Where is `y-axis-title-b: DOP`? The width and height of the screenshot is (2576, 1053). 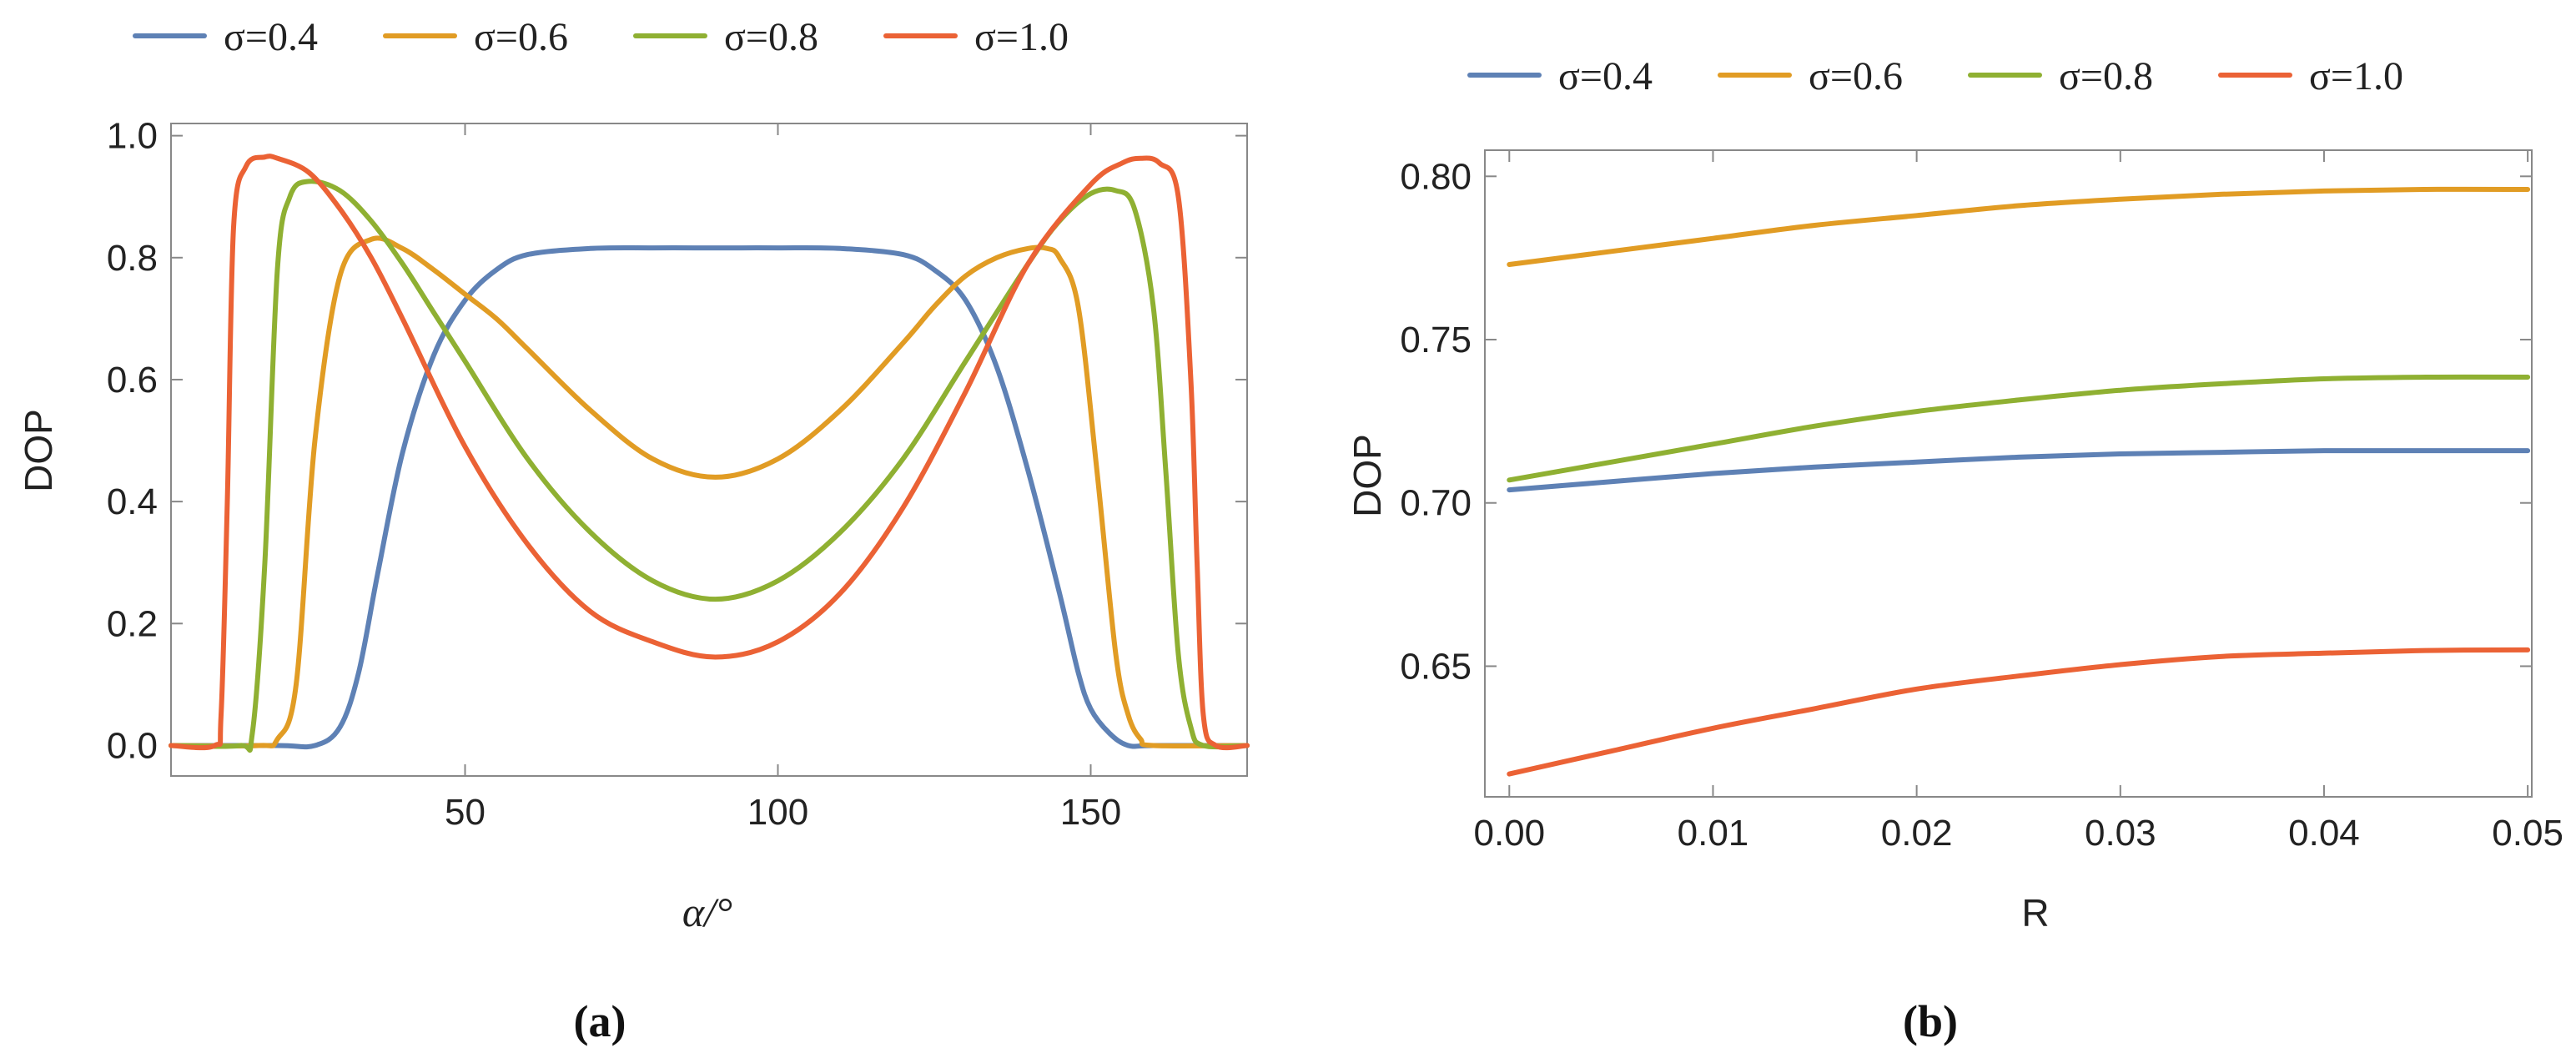 y-axis-title-b: DOP is located at coordinates (1367, 475).